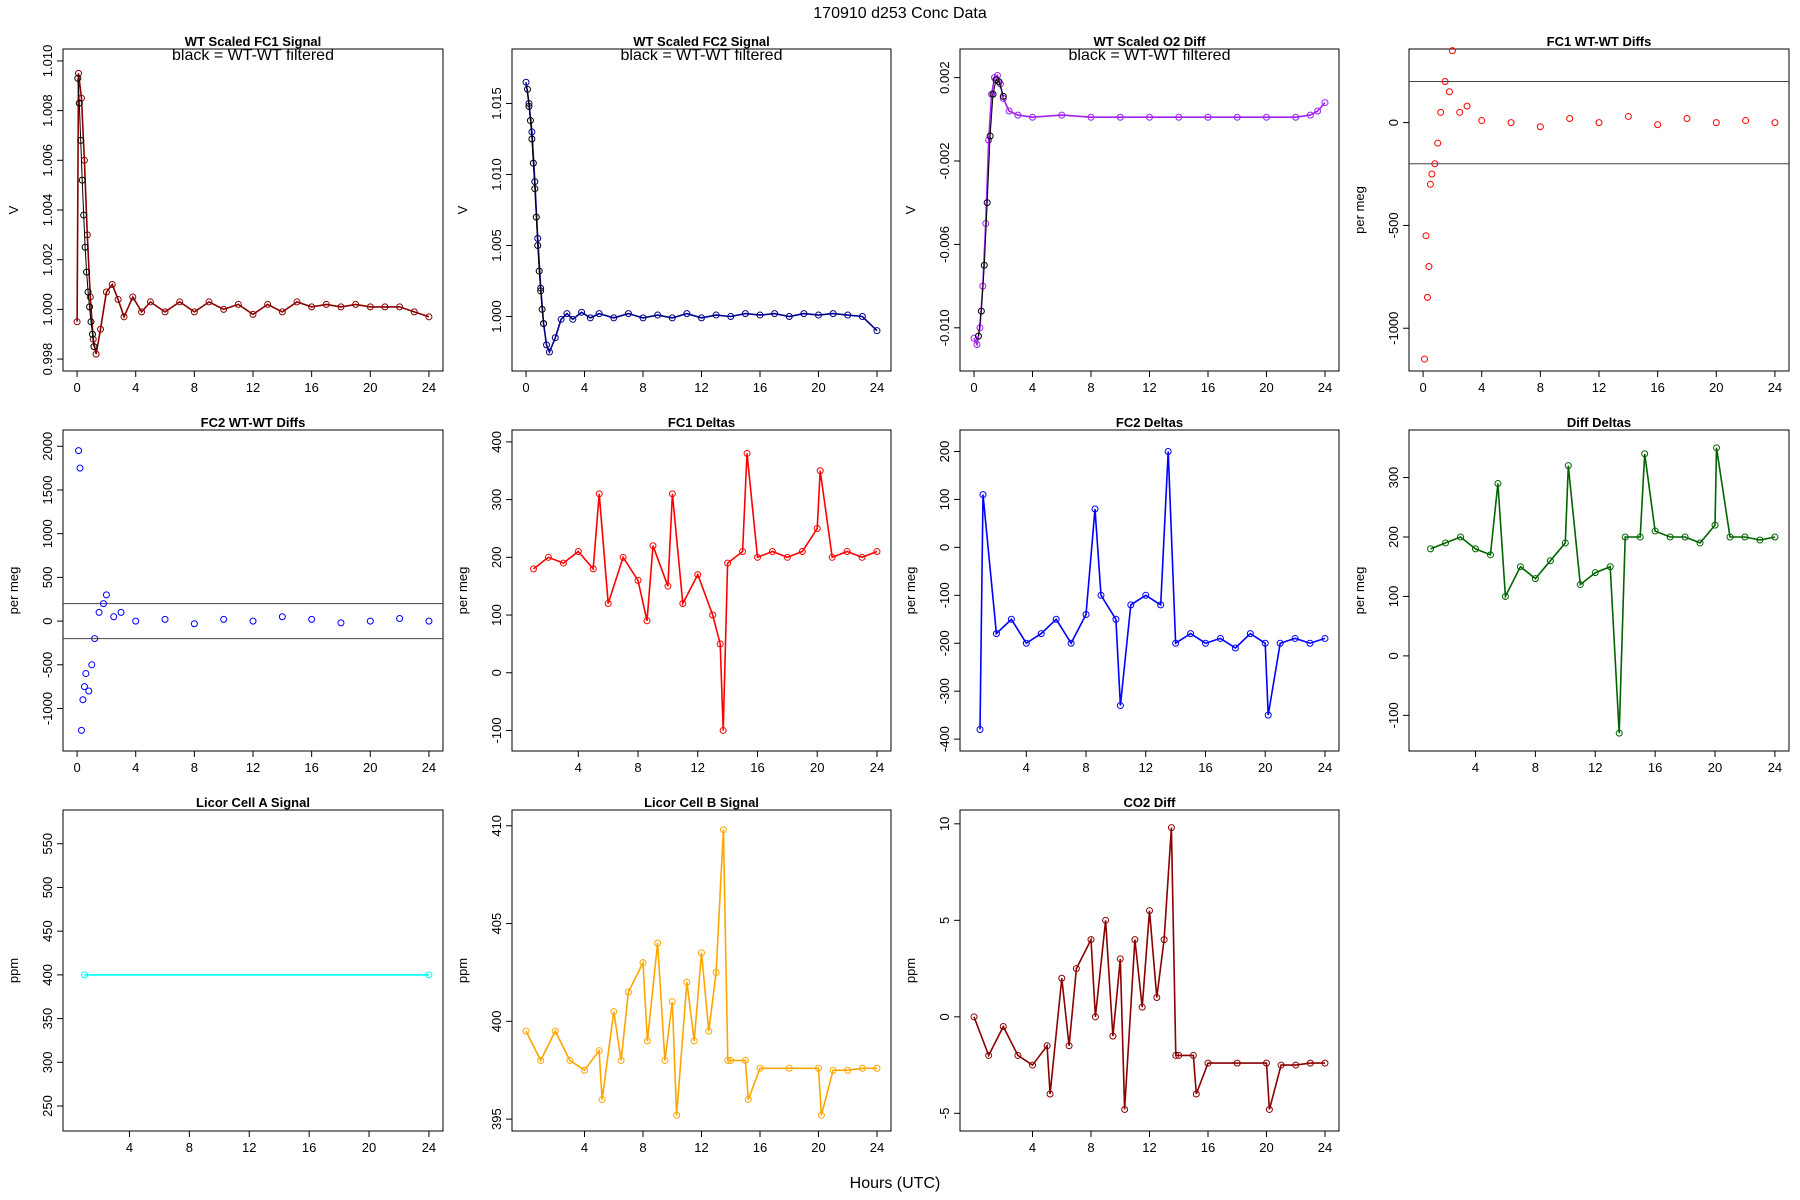 The image size is (1800, 1200). What do you see at coordinates (701, 41) in the screenshot?
I see `panel-title: WT Scaled FC2 Signal` at bounding box center [701, 41].